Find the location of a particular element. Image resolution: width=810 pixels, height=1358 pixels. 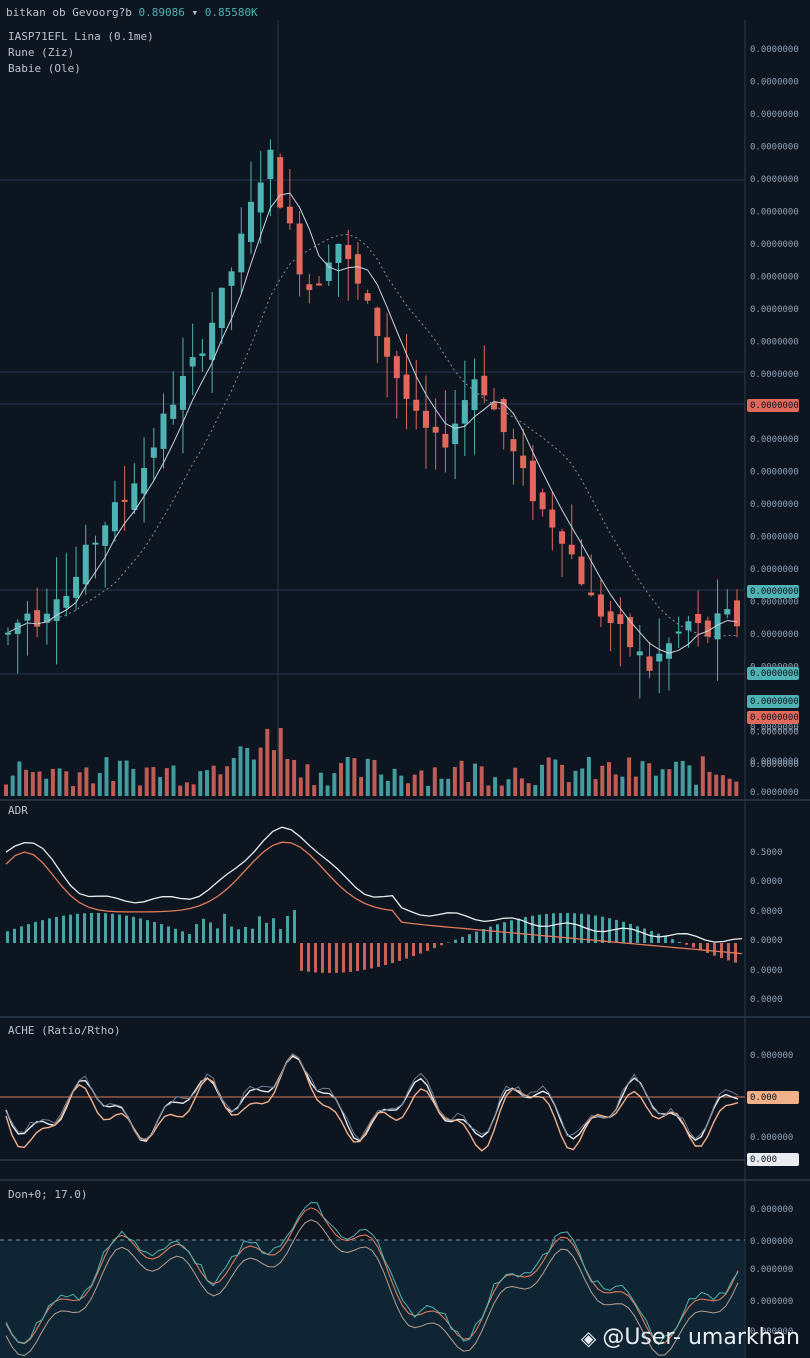

macd-label: ADR is located at coordinates (18, 810).